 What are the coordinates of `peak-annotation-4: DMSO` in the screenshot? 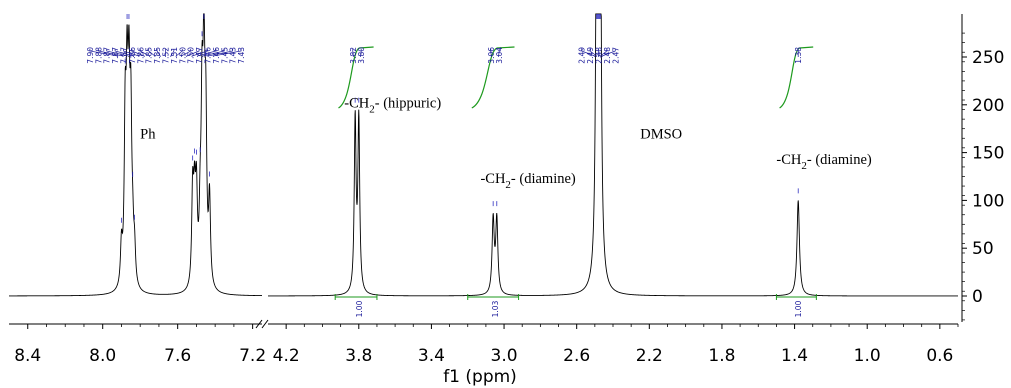 It's located at (661, 134).